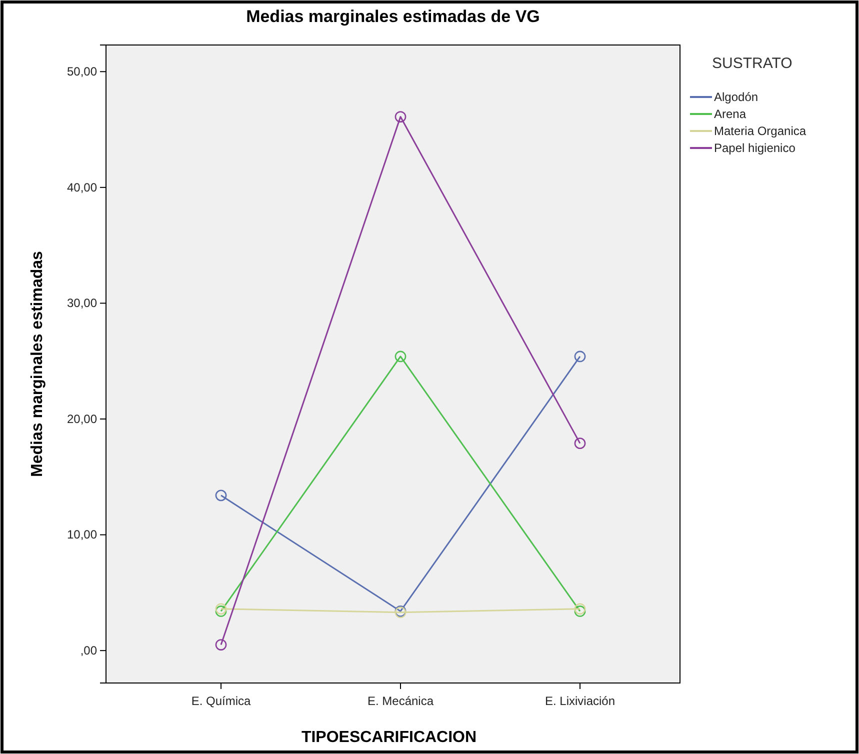 The height and width of the screenshot is (754, 859). What do you see at coordinates (82, 71) in the screenshot?
I see `y-tick-label: 50,00` at bounding box center [82, 71].